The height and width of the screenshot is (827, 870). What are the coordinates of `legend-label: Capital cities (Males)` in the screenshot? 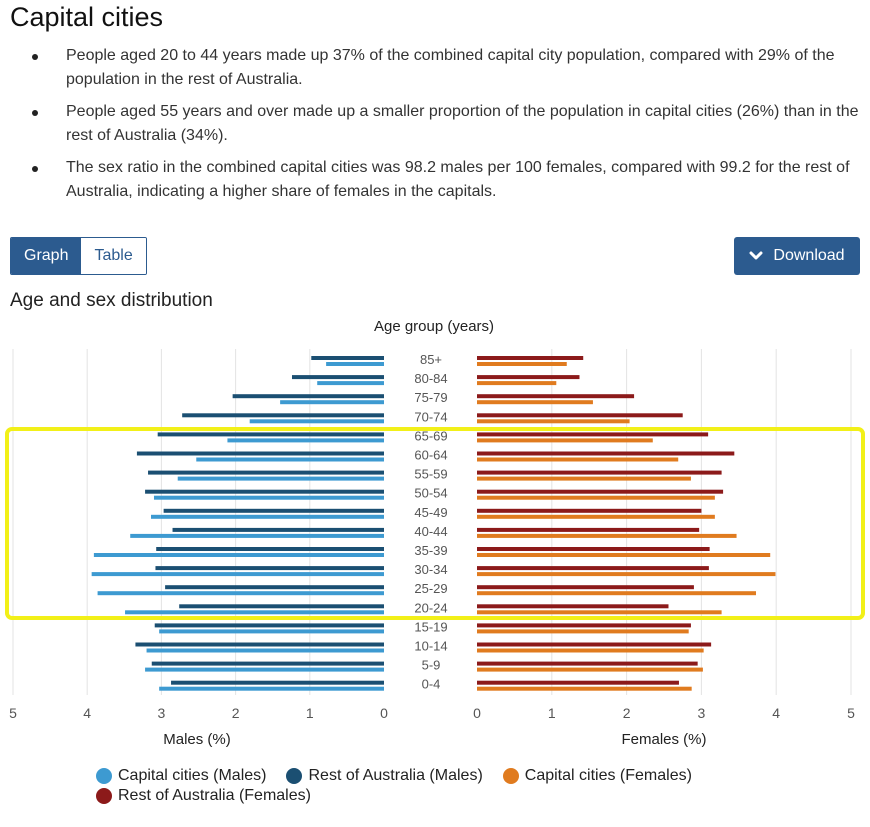 It's located at (192, 775).